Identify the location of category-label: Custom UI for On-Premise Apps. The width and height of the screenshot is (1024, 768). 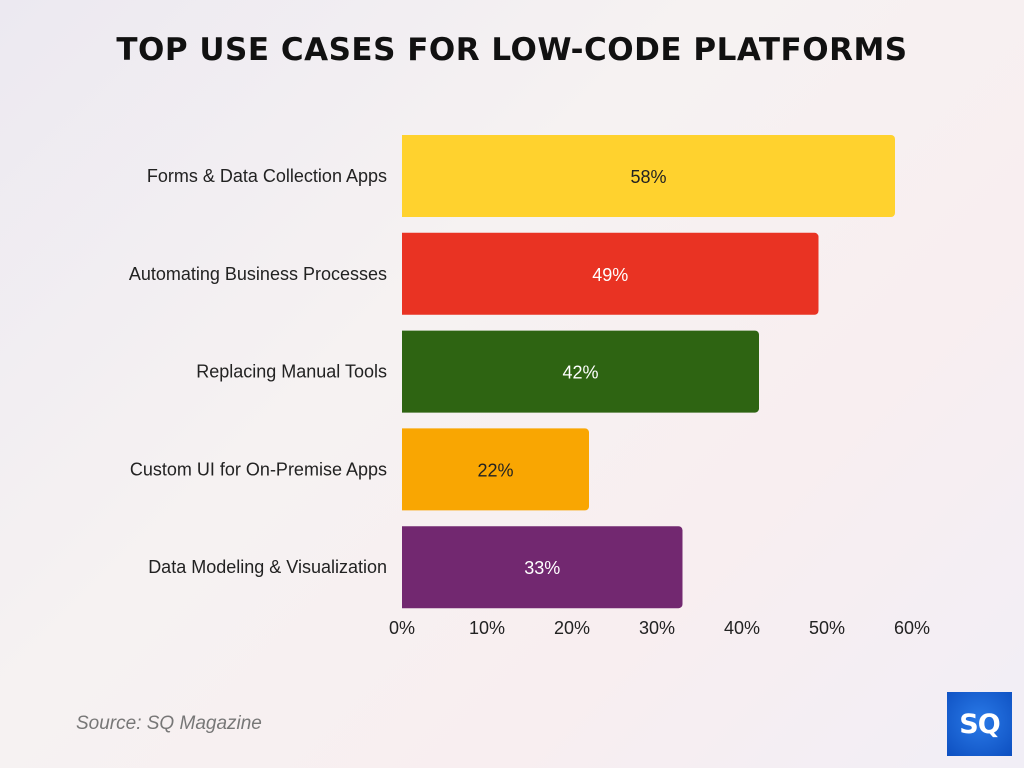
(258, 469).